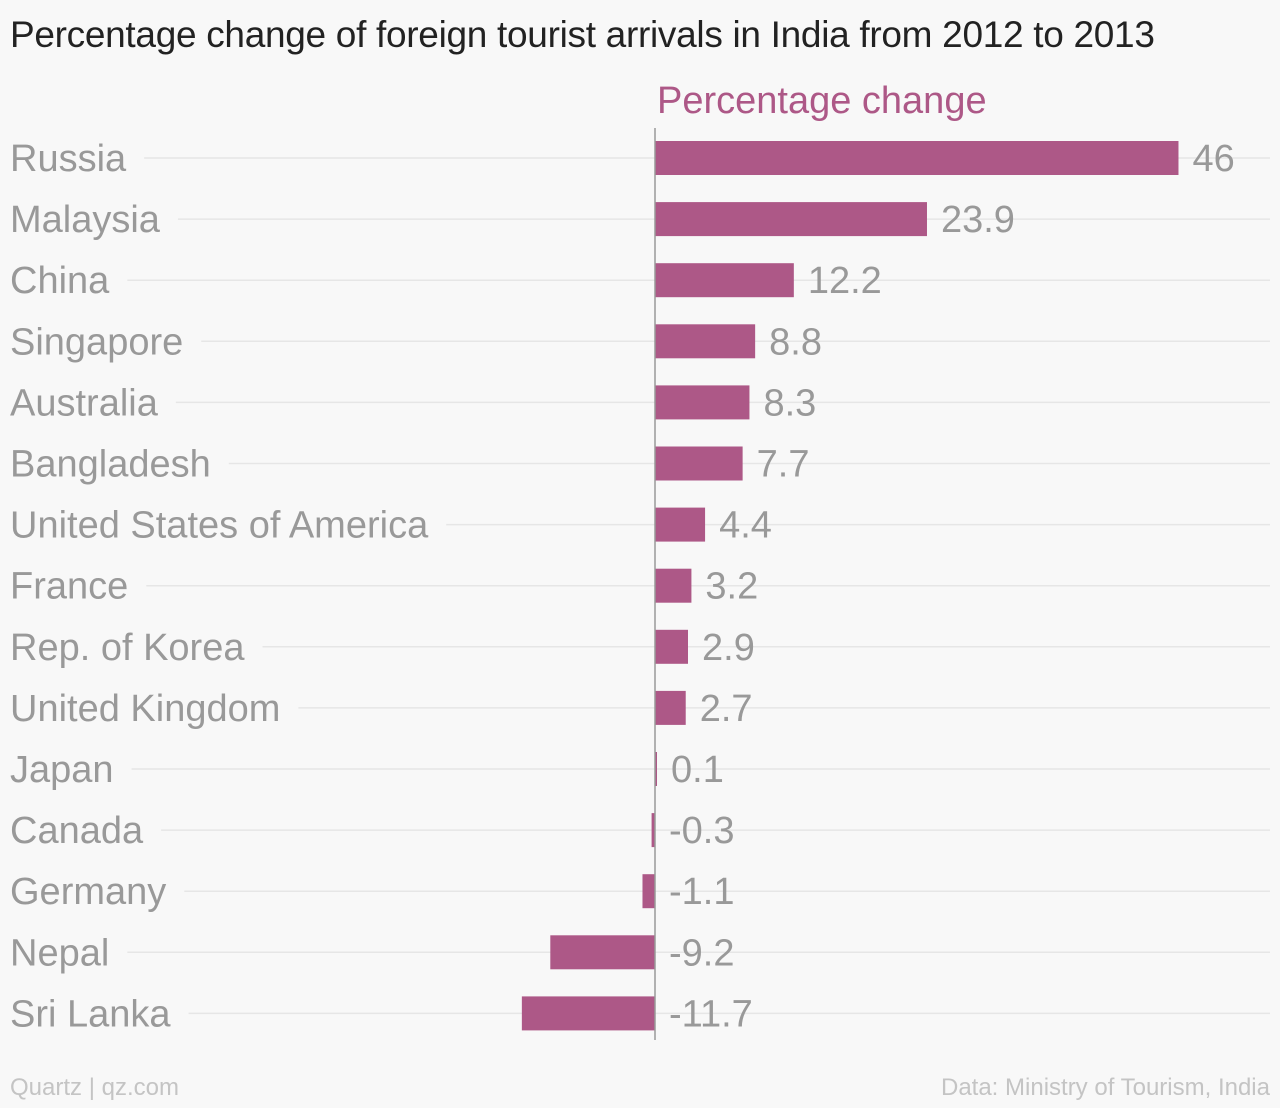 This screenshot has height=1108, width=1280. I want to click on value-label: -0.3, so click(701, 831).